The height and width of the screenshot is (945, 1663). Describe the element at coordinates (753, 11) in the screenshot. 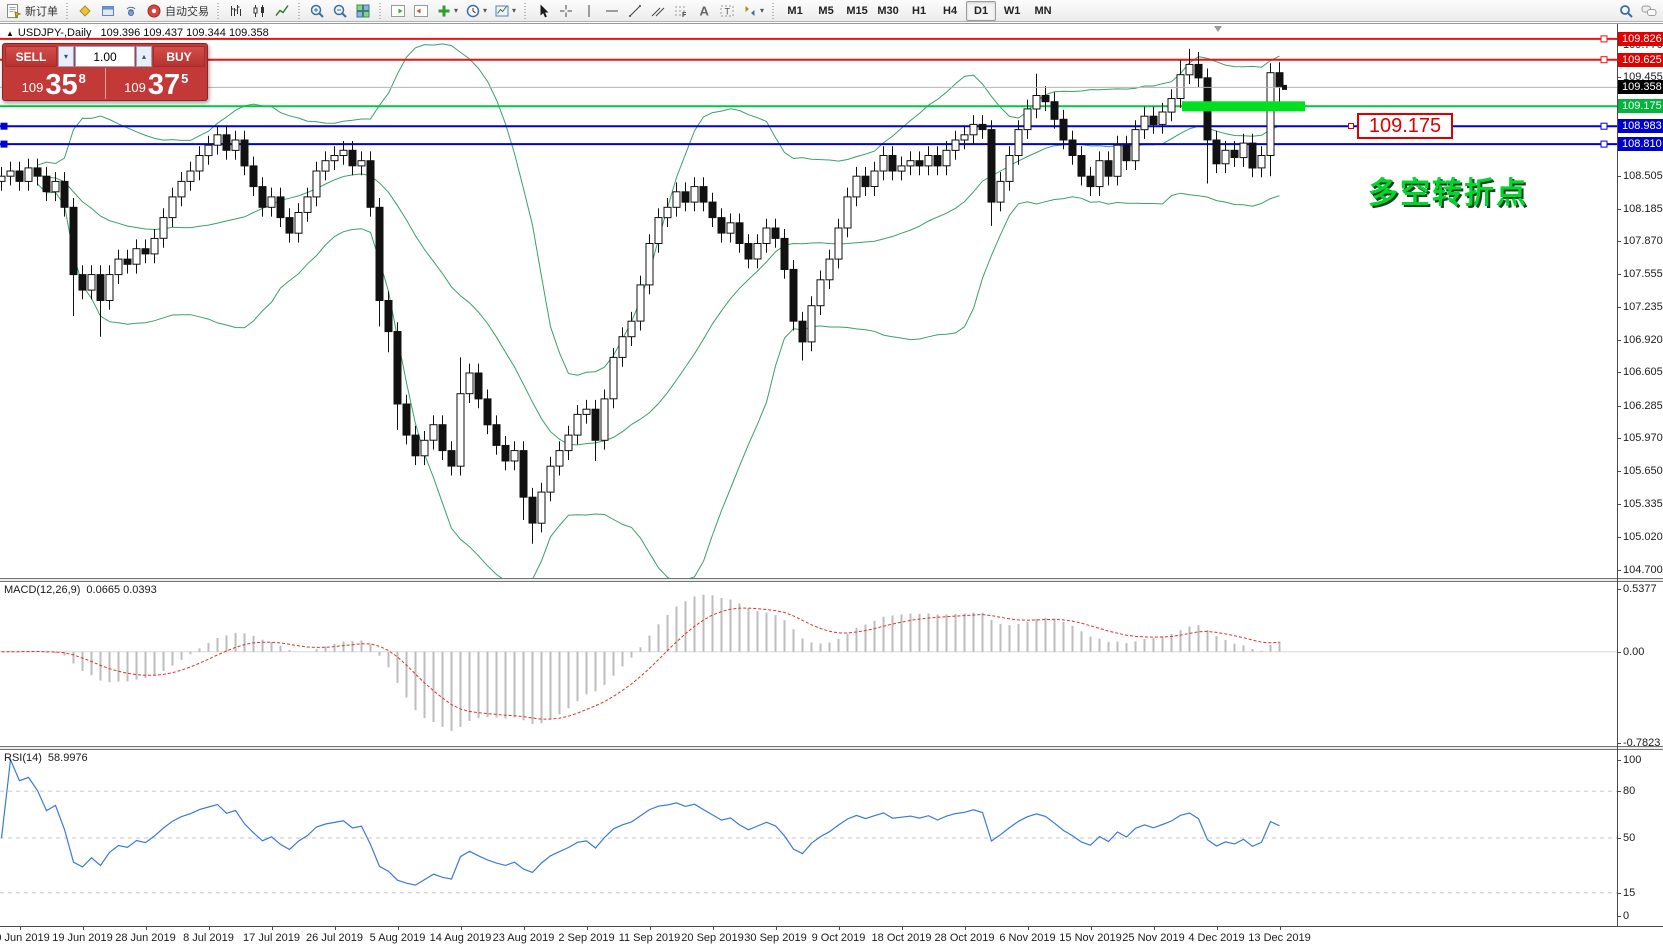

I see `arrows-tool-button: ▾` at that location.